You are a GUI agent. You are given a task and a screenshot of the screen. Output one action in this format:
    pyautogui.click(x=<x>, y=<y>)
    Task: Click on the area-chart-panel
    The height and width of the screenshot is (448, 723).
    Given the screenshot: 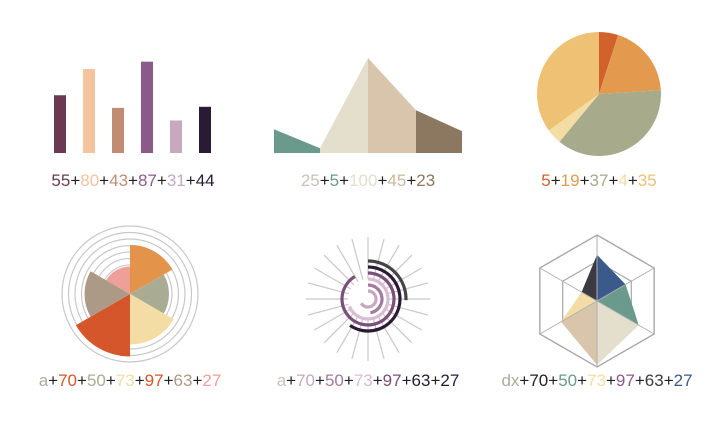 What is the action you would take?
    pyautogui.click(x=368, y=105)
    